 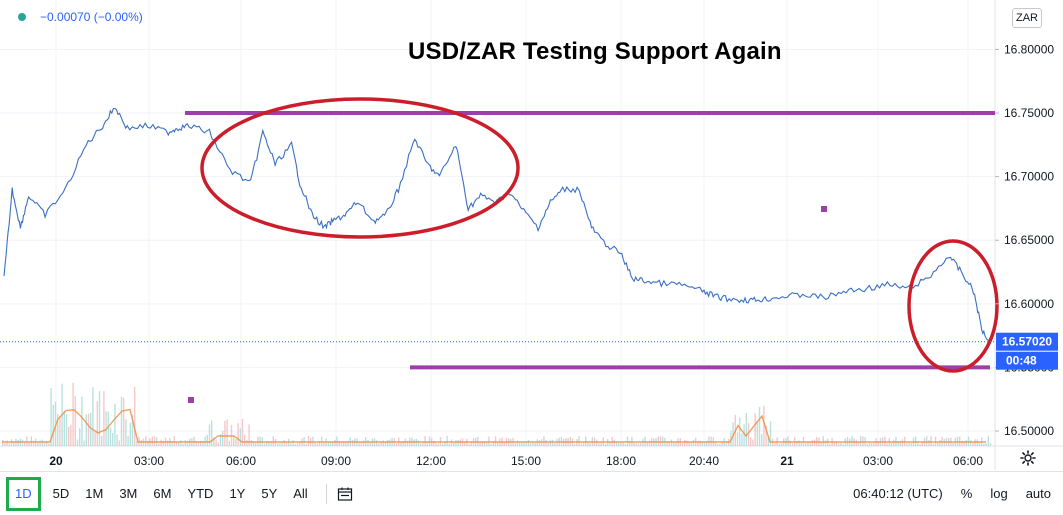 I want to click on timeframe-1m: 1M, so click(x=94, y=493).